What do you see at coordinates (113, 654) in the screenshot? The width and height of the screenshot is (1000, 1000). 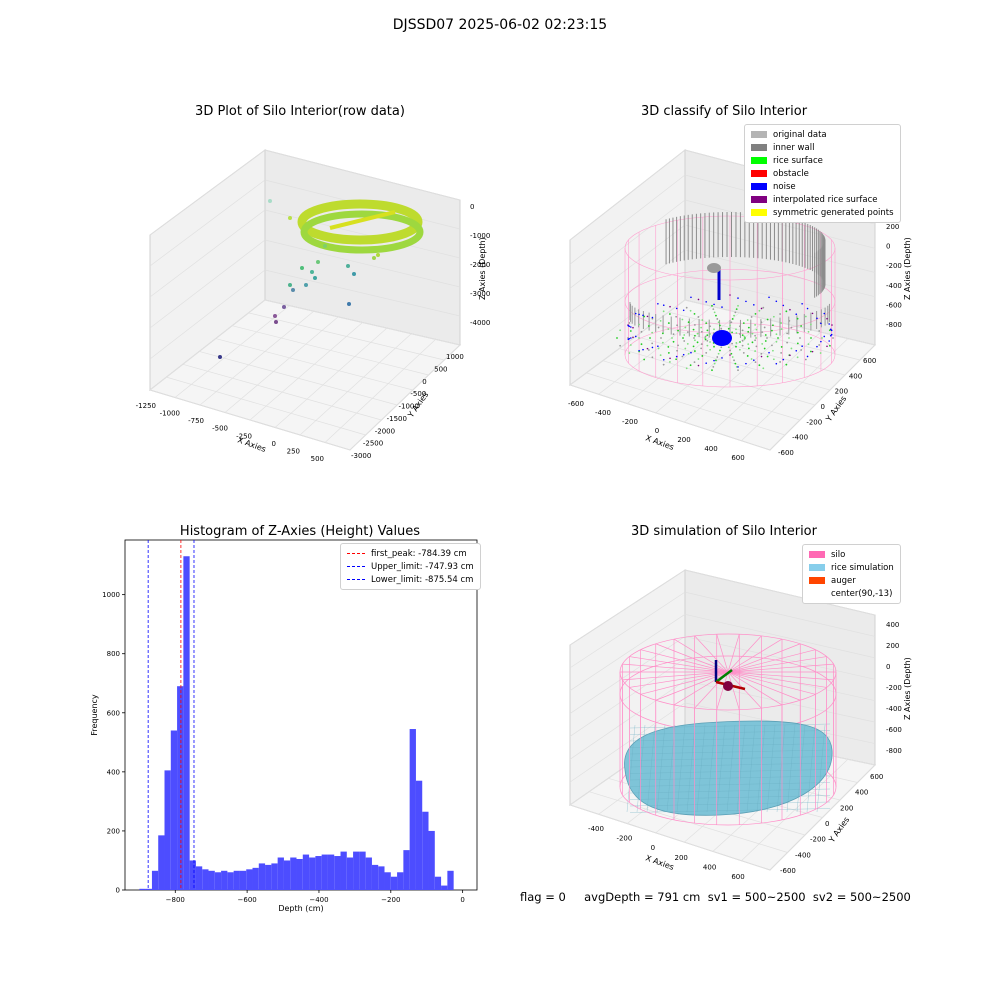 I see `y-tick-label: 800` at bounding box center [113, 654].